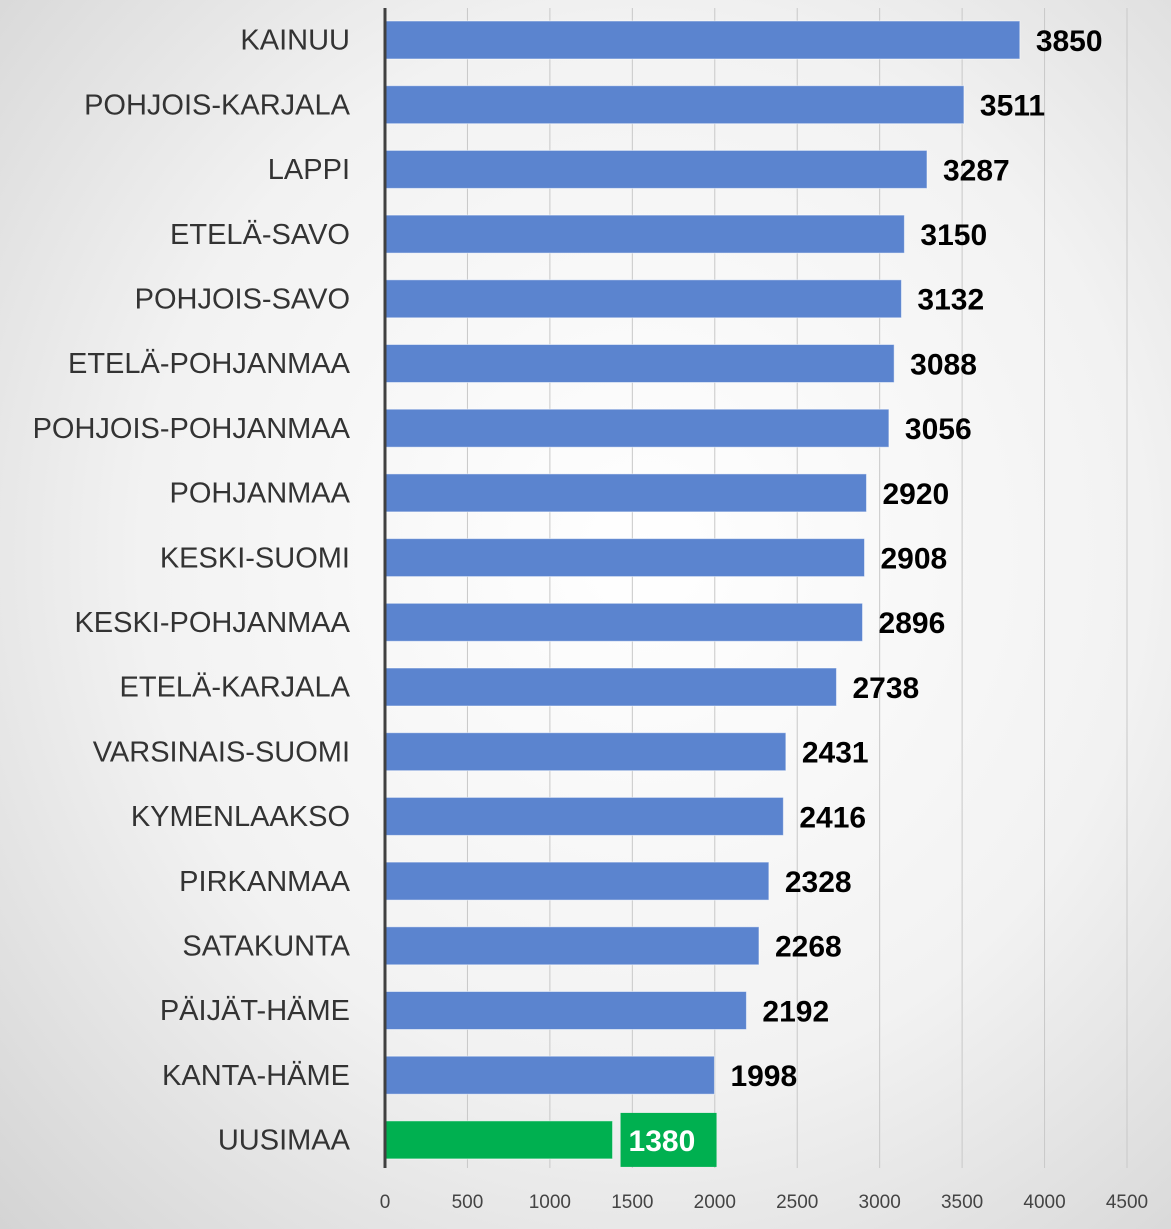  I want to click on value-label: 3150, so click(953, 235).